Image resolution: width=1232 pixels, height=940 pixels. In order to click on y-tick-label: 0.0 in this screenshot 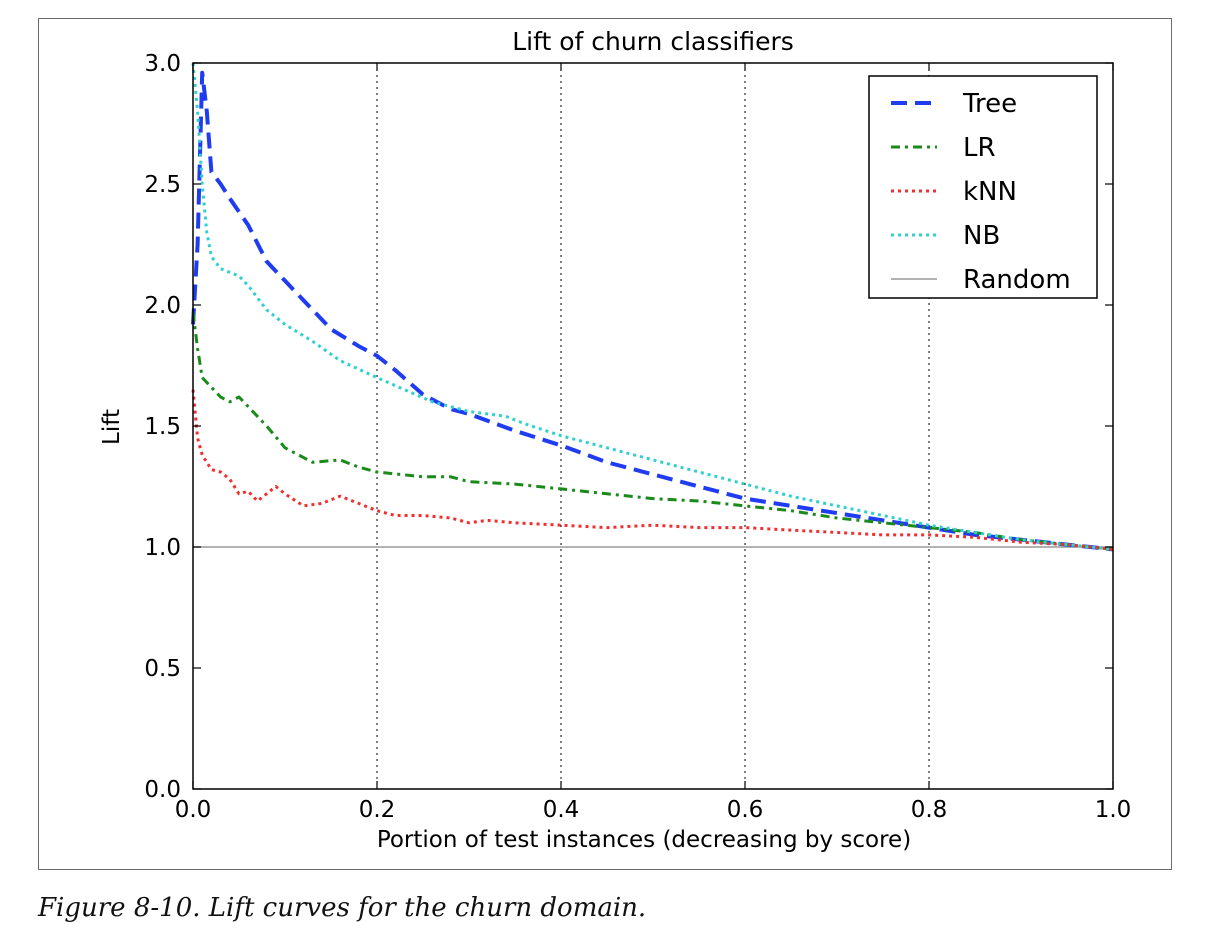, I will do `click(162, 790)`.